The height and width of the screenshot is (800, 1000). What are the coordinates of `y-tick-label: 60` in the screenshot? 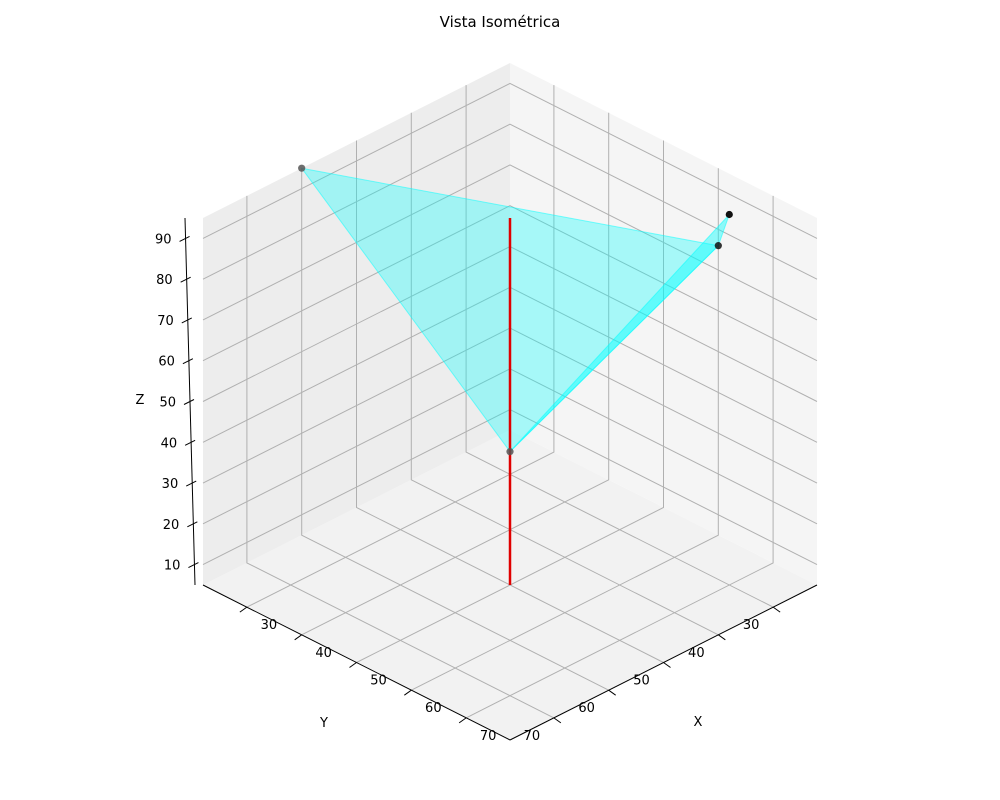 It's located at (586, 708).